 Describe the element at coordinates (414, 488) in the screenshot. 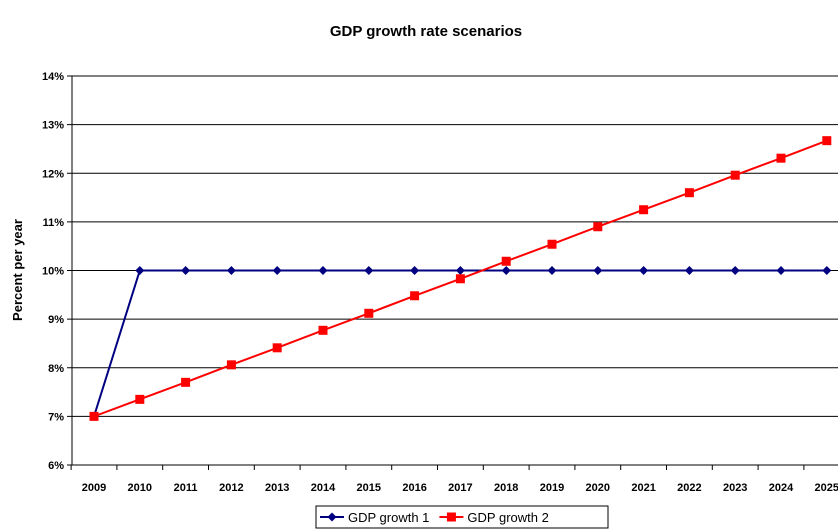

I see `x-tick-label: 2016` at that location.